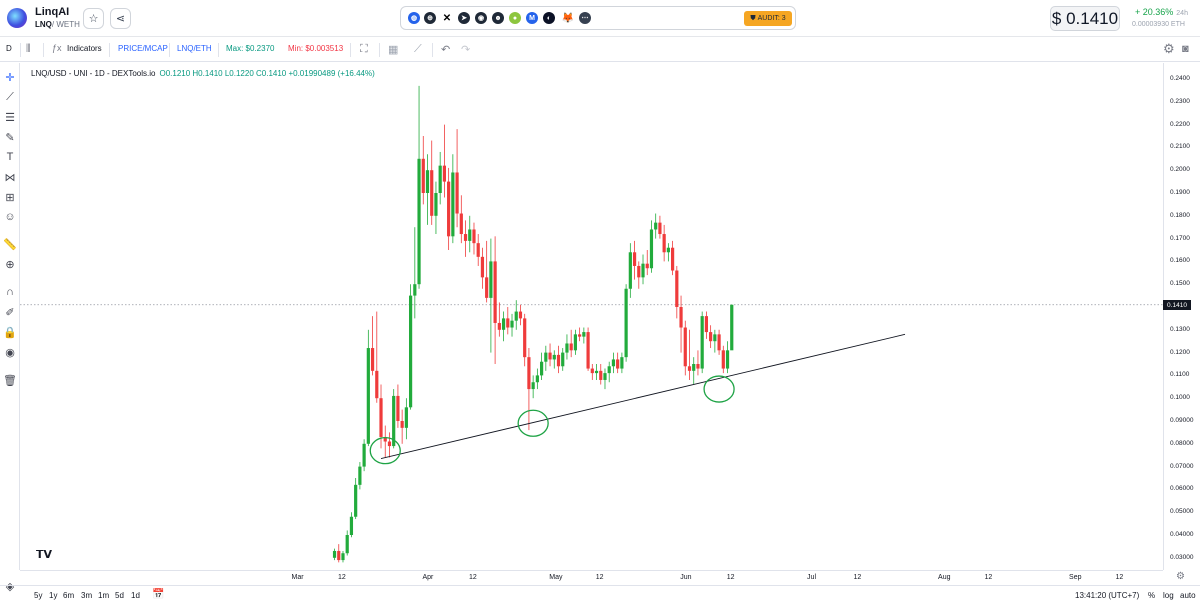 Image resolution: width=1200 pixels, height=604 pixels. What do you see at coordinates (28, 49) in the screenshot?
I see `candle-type-icon: ⫴` at bounding box center [28, 49].